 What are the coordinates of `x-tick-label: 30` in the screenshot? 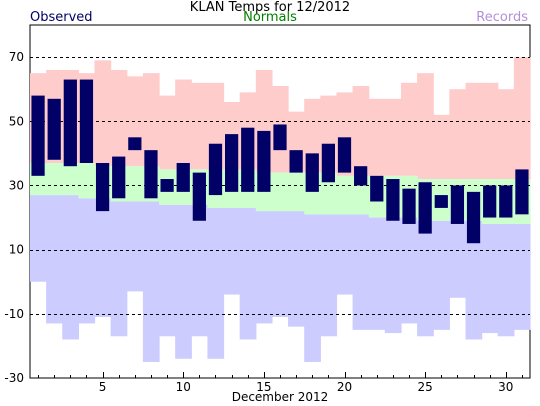 It's located at (505, 387).